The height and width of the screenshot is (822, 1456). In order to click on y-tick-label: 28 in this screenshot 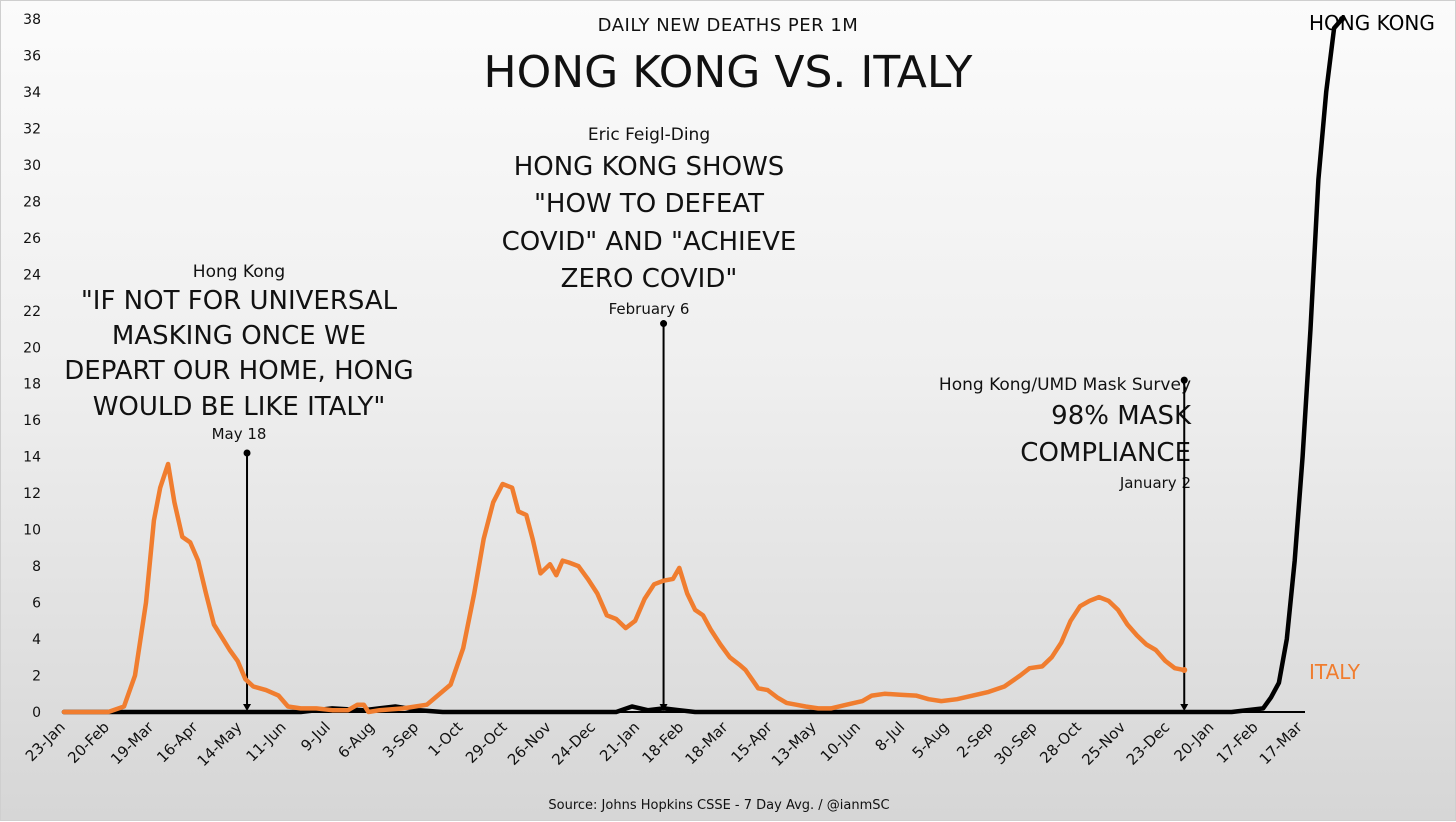, I will do `click(32, 202)`.